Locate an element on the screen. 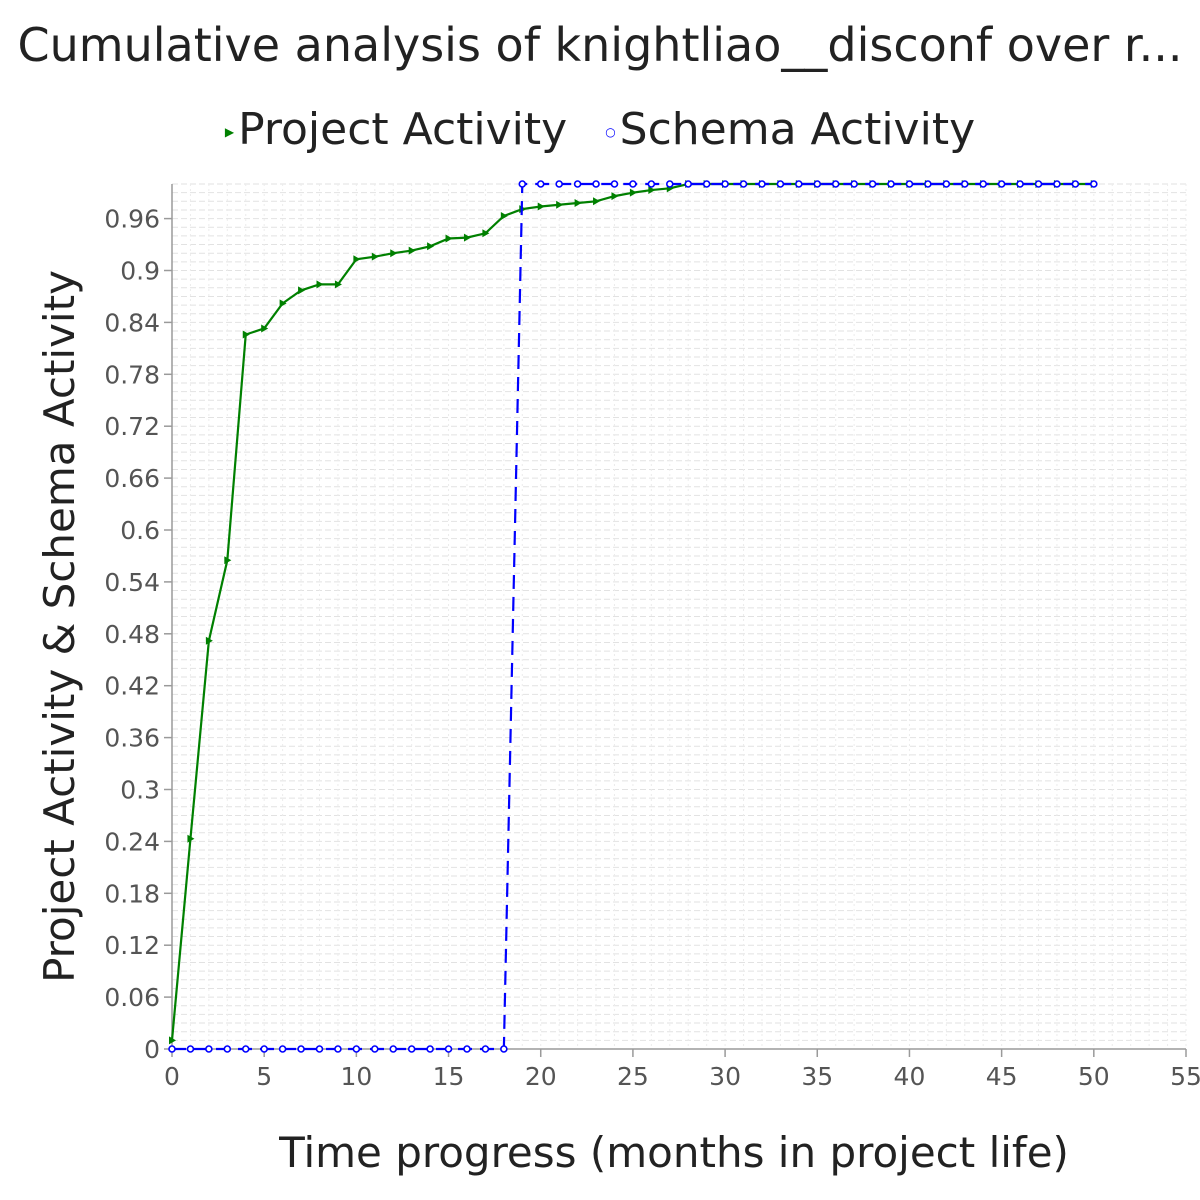  y-tick-label: 0.18 is located at coordinates (132, 893).